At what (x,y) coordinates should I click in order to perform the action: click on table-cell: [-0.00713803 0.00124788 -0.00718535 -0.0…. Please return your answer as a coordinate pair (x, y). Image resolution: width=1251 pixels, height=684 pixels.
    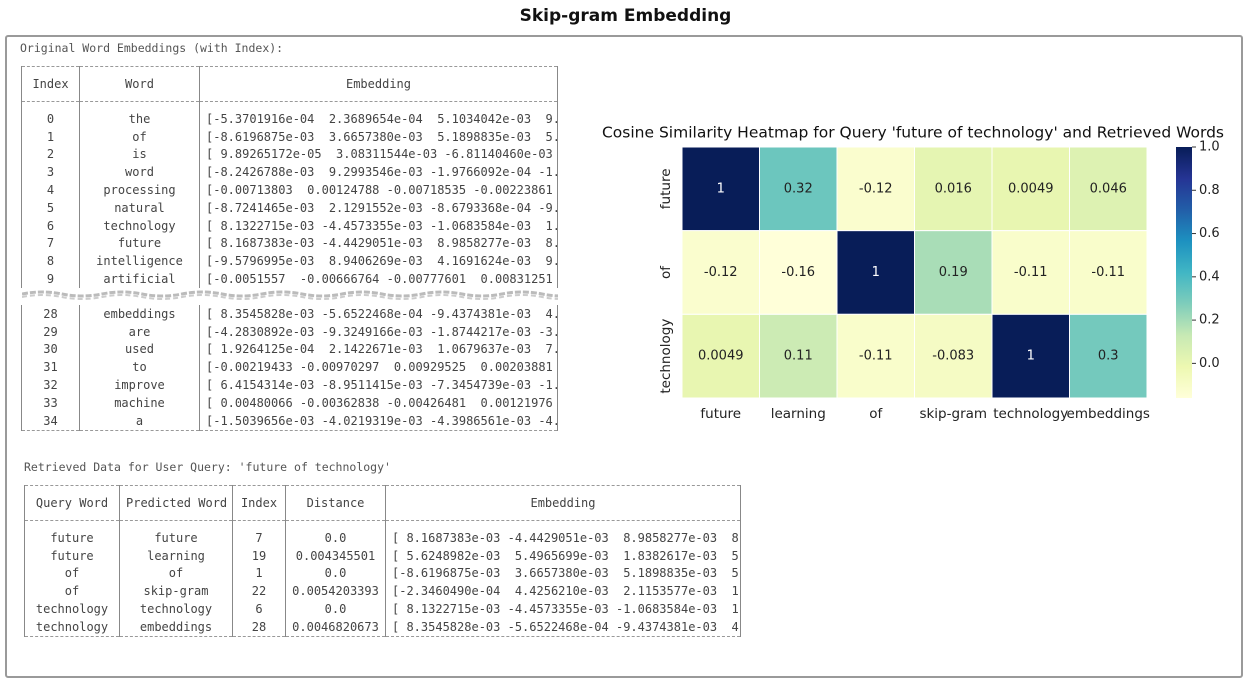
    Looking at the image, I should click on (378, 190).